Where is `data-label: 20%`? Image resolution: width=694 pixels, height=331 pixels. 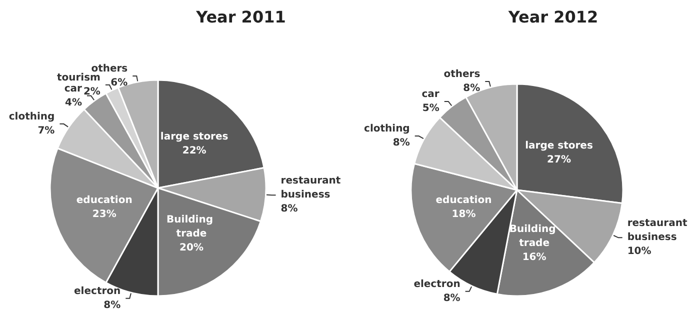 data-label: 20% is located at coordinates (192, 248).